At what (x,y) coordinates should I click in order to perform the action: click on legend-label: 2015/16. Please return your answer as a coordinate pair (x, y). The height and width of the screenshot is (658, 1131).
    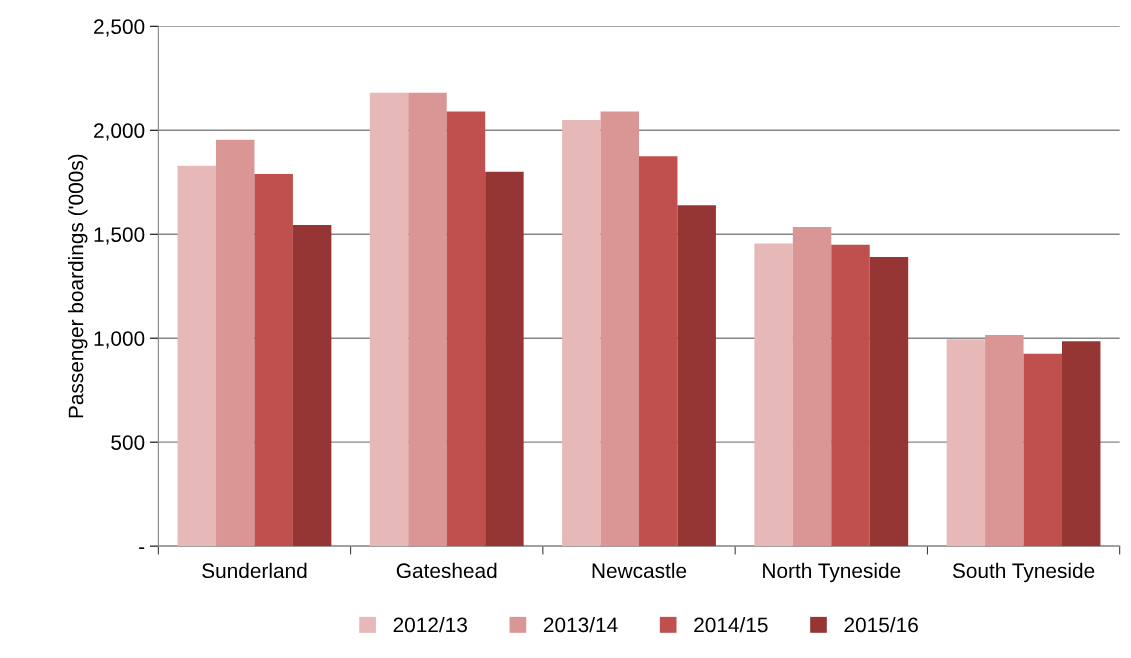
    Looking at the image, I should click on (881, 624).